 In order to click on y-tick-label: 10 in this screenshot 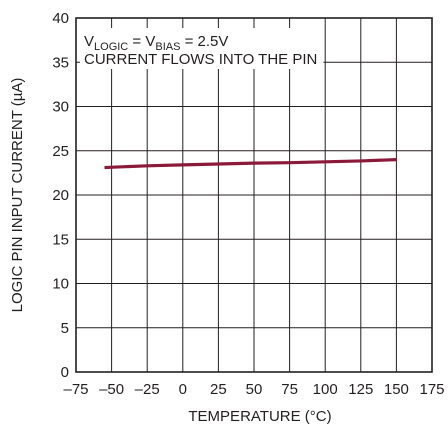, I will do `click(60, 284)`.